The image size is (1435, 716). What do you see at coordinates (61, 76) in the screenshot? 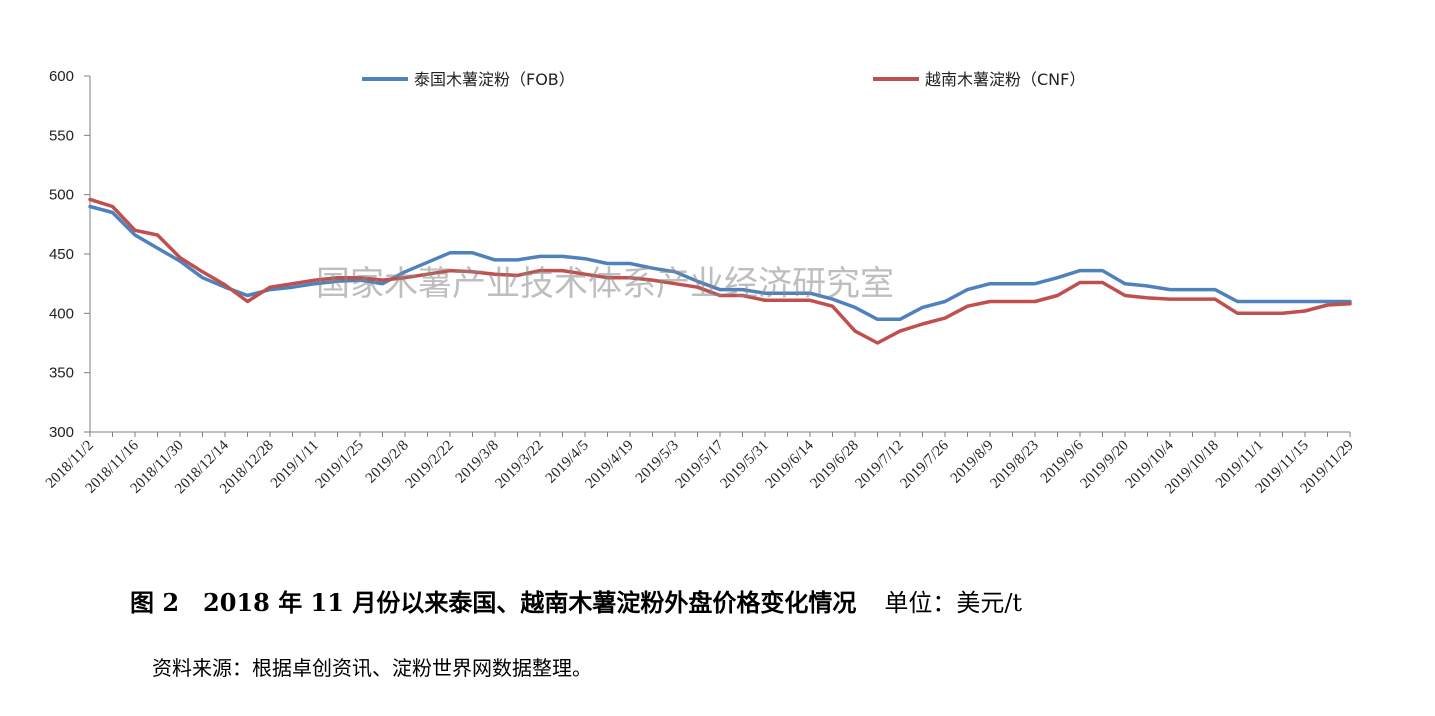
I see `y-tick-label: 600` at bounding box center [61, 76].